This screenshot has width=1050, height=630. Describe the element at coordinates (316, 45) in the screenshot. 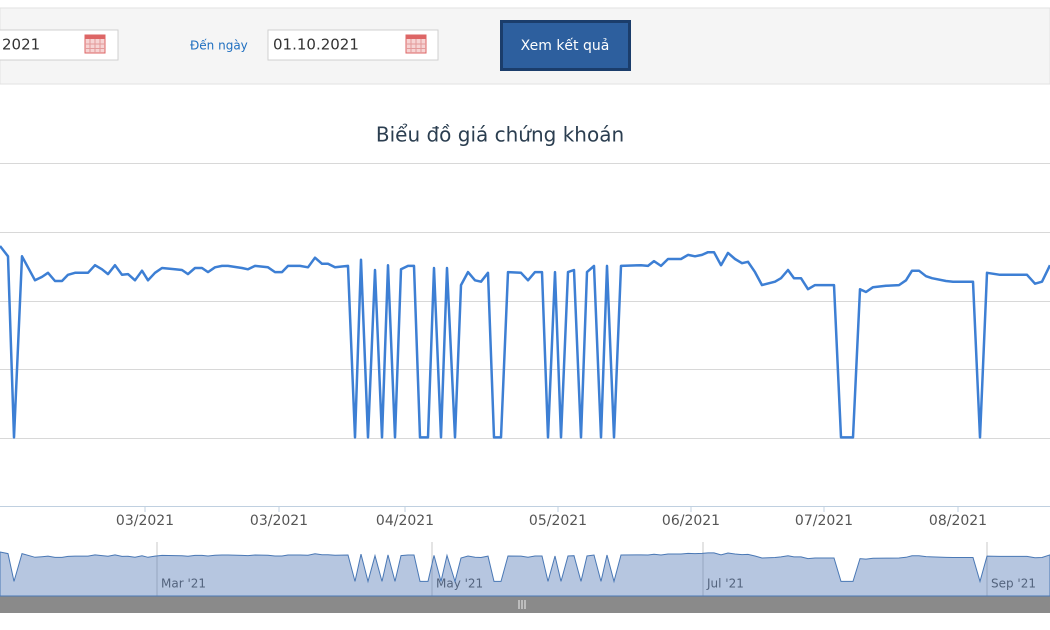

I see `to-date-value: 01.10.2021` at that location.